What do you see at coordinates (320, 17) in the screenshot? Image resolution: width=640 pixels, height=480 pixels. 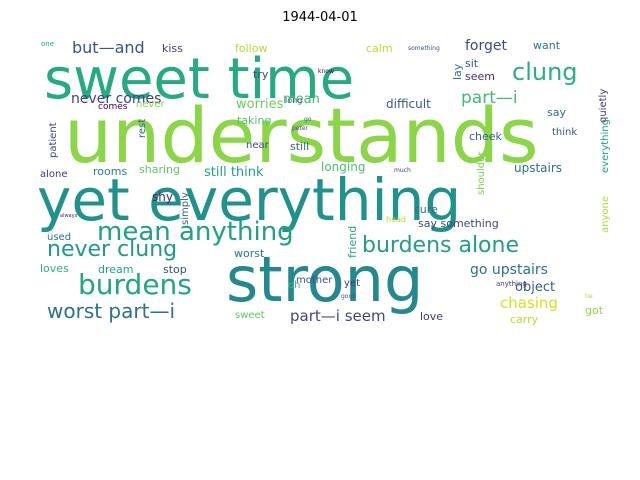 I see `chart-title: 1944-04-01` at bounding box center [320, 17].